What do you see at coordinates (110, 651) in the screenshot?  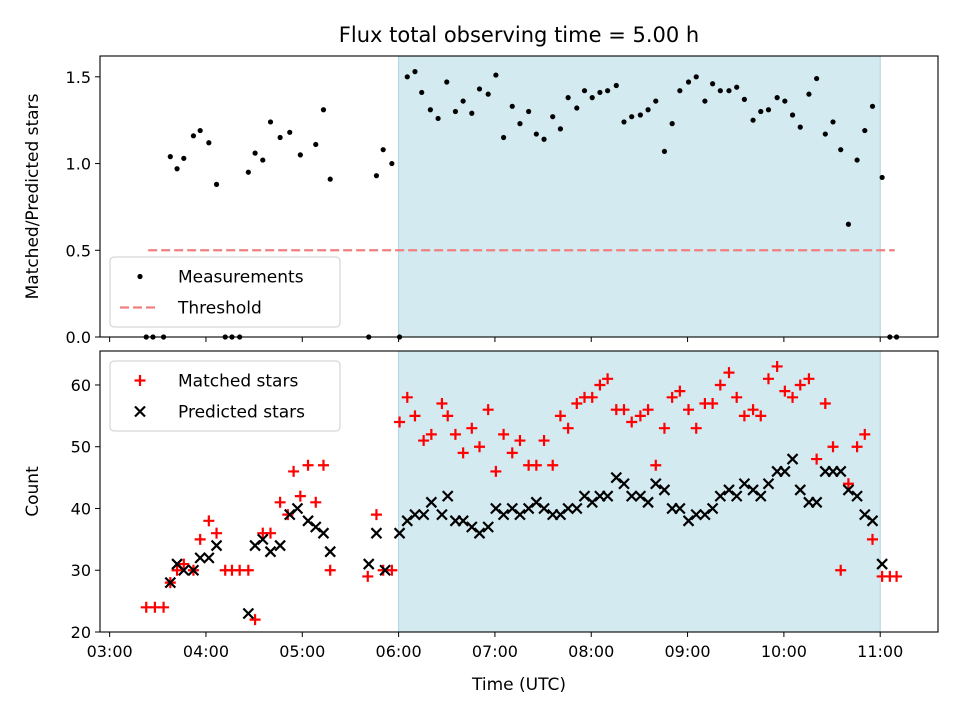 I see `x-tick-label: 03:00` at bounding box center [110, 651].